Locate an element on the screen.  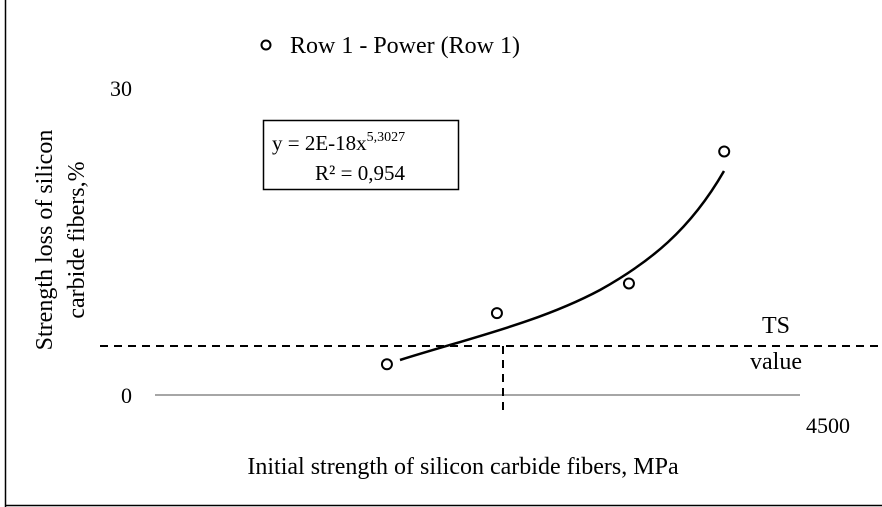
equation: y = 2E-18x5,3027 is located at coordinates (338, 142).